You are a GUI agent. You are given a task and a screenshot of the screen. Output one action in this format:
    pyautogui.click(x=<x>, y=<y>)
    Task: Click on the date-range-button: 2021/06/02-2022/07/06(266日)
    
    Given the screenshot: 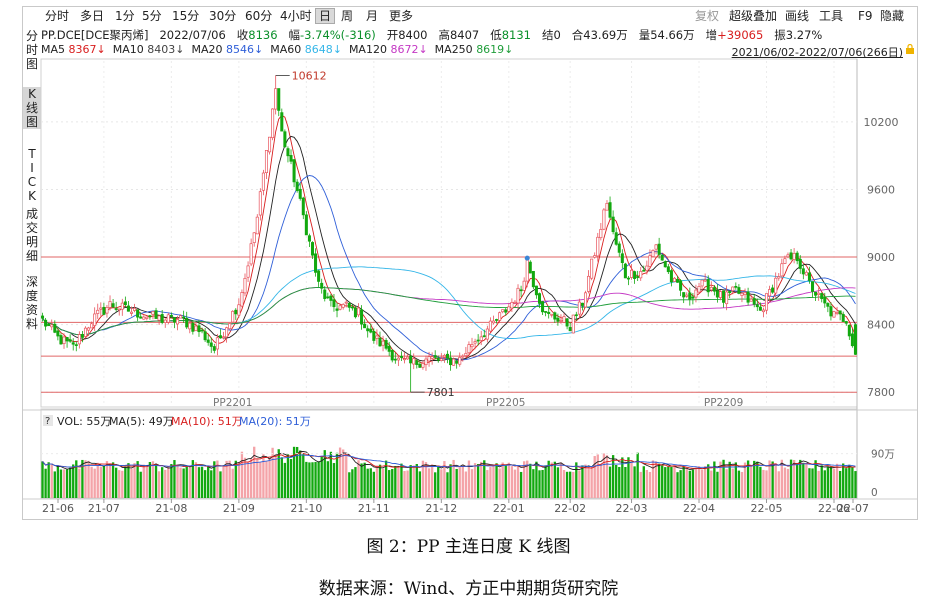 What is the action you would take?
    pyautogui.click(x=817, y=52)
    